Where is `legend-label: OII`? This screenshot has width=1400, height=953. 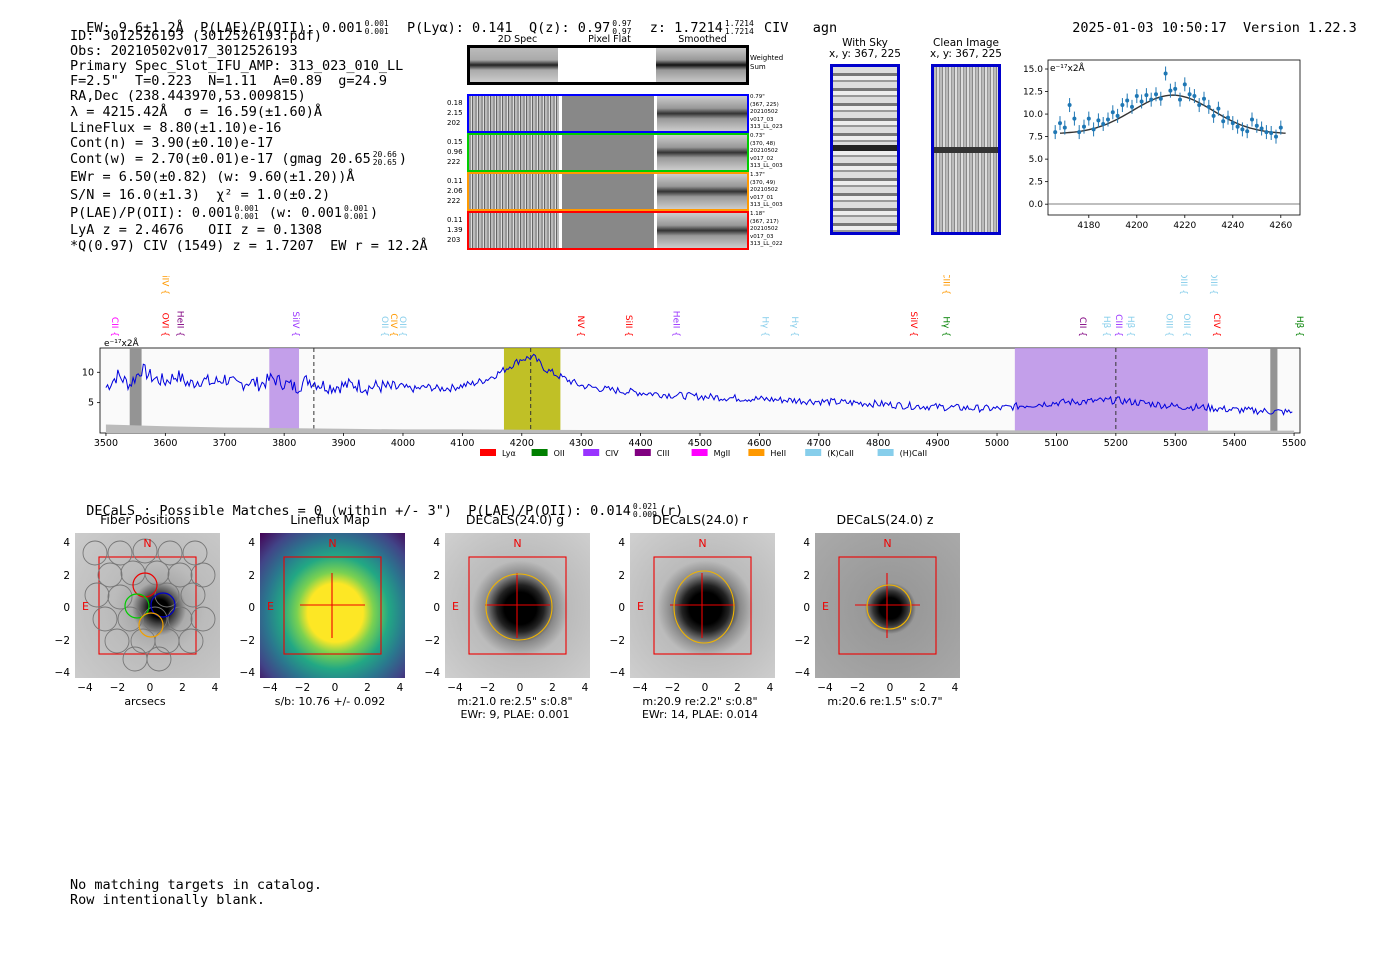
legend-label: OII is located at coordinates (559, 453).